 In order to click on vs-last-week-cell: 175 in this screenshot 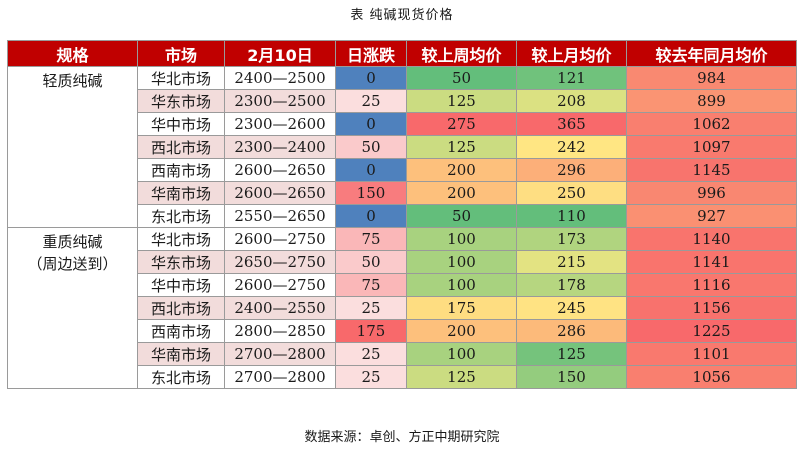, I will do `click(461, 308)`.